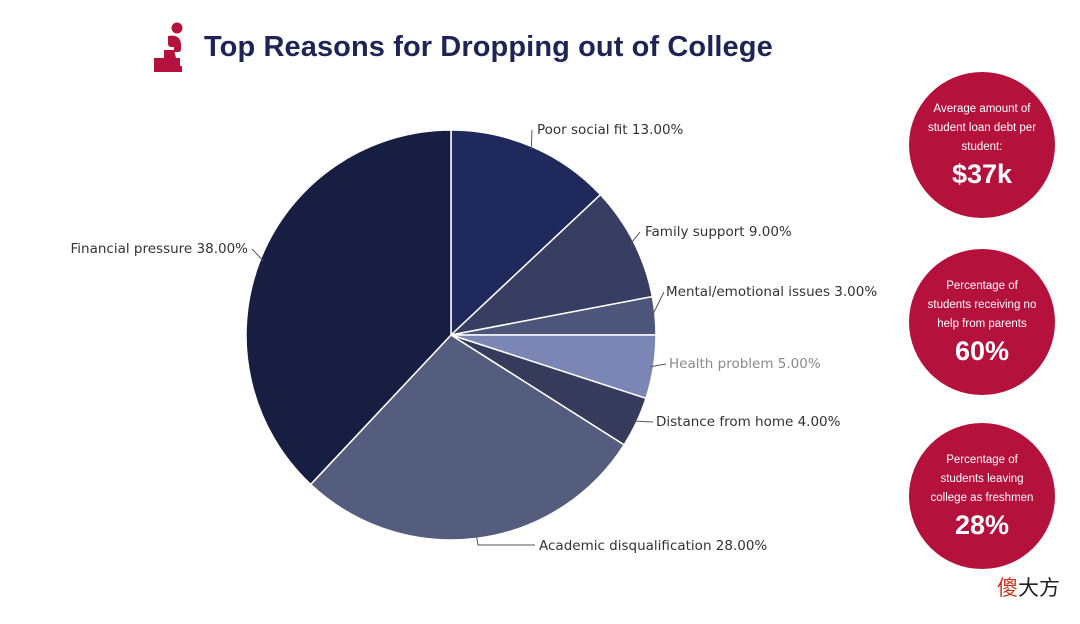  I want to click on pie-slice-poor-social-fit, so click(526, 233).